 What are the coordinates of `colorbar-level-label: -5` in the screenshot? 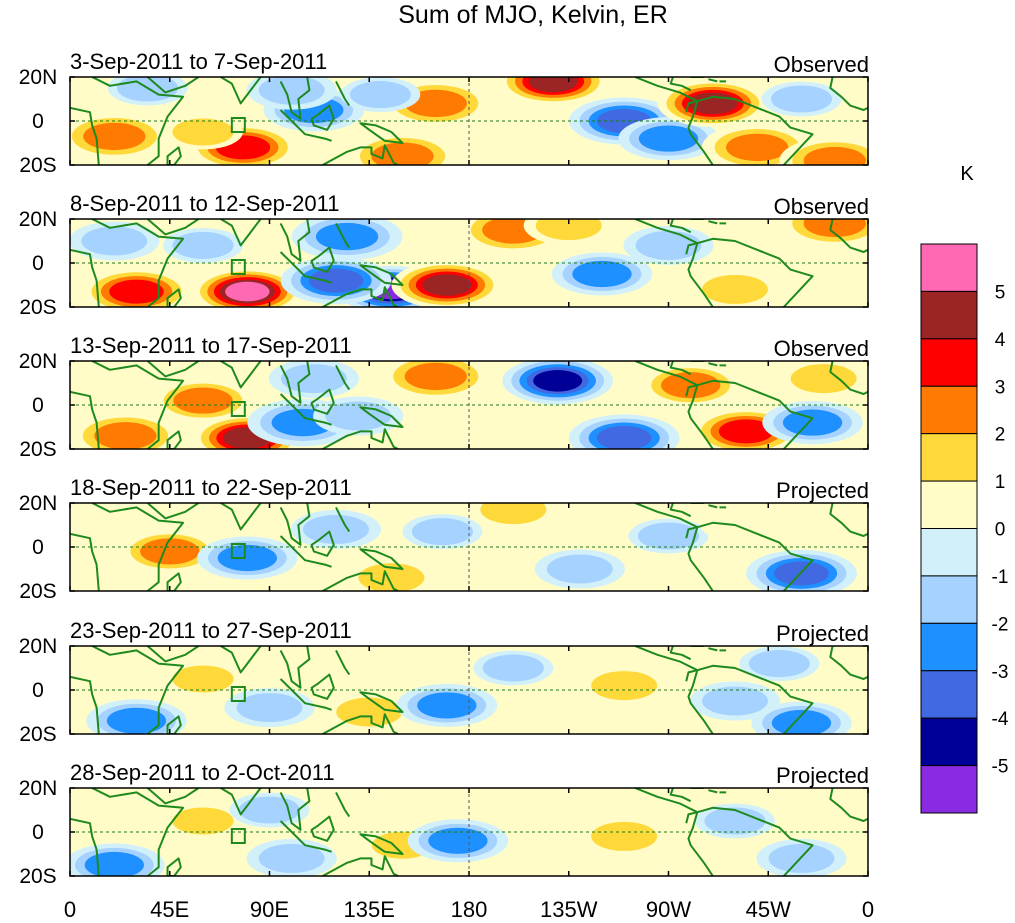 It's located at (1000, 767).